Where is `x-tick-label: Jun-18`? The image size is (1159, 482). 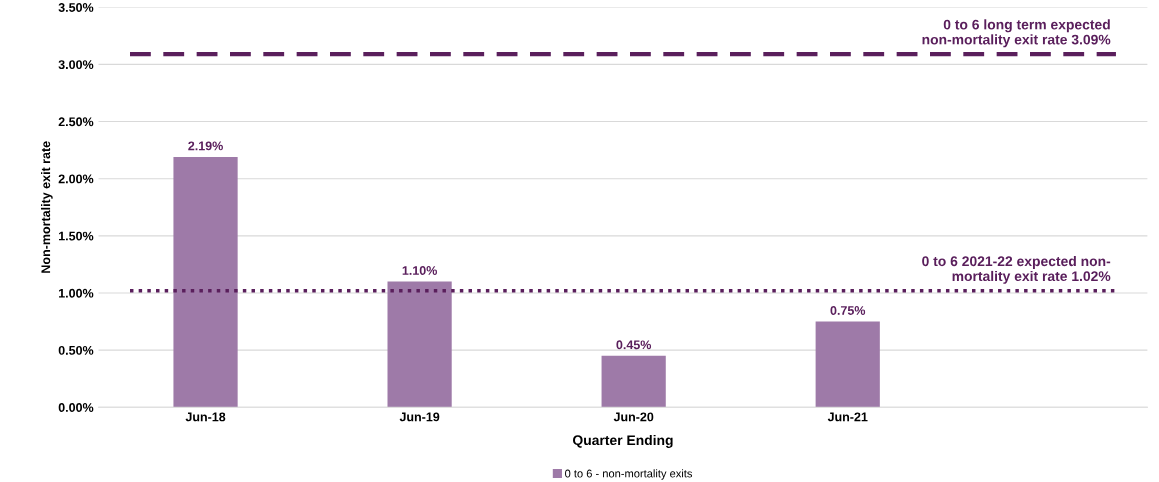 x-tick-label: Jun-18 is located at coordinates (205, 417).